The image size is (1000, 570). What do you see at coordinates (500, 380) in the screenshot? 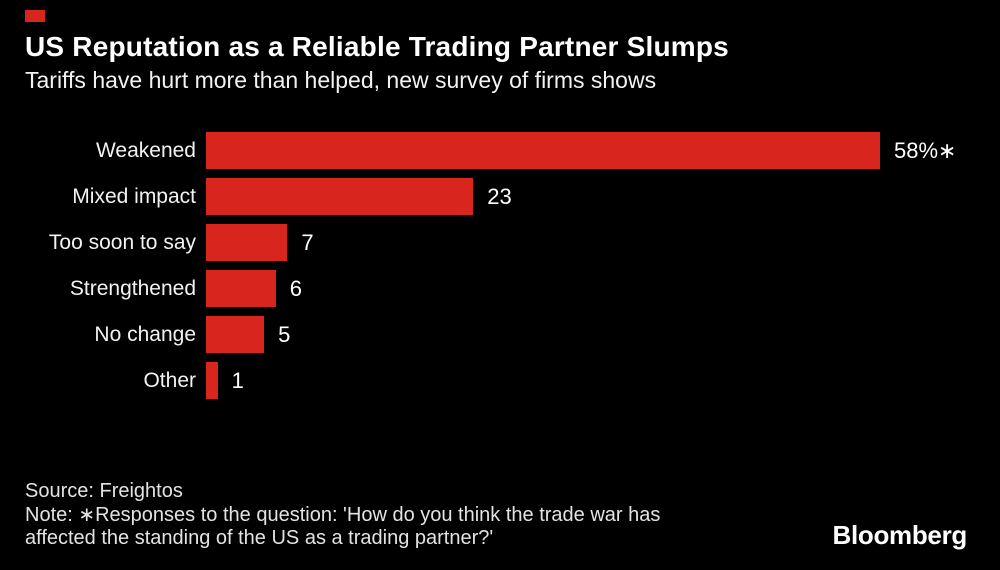
I see `bar-row: Other 1` at bounding box center [500, 380].